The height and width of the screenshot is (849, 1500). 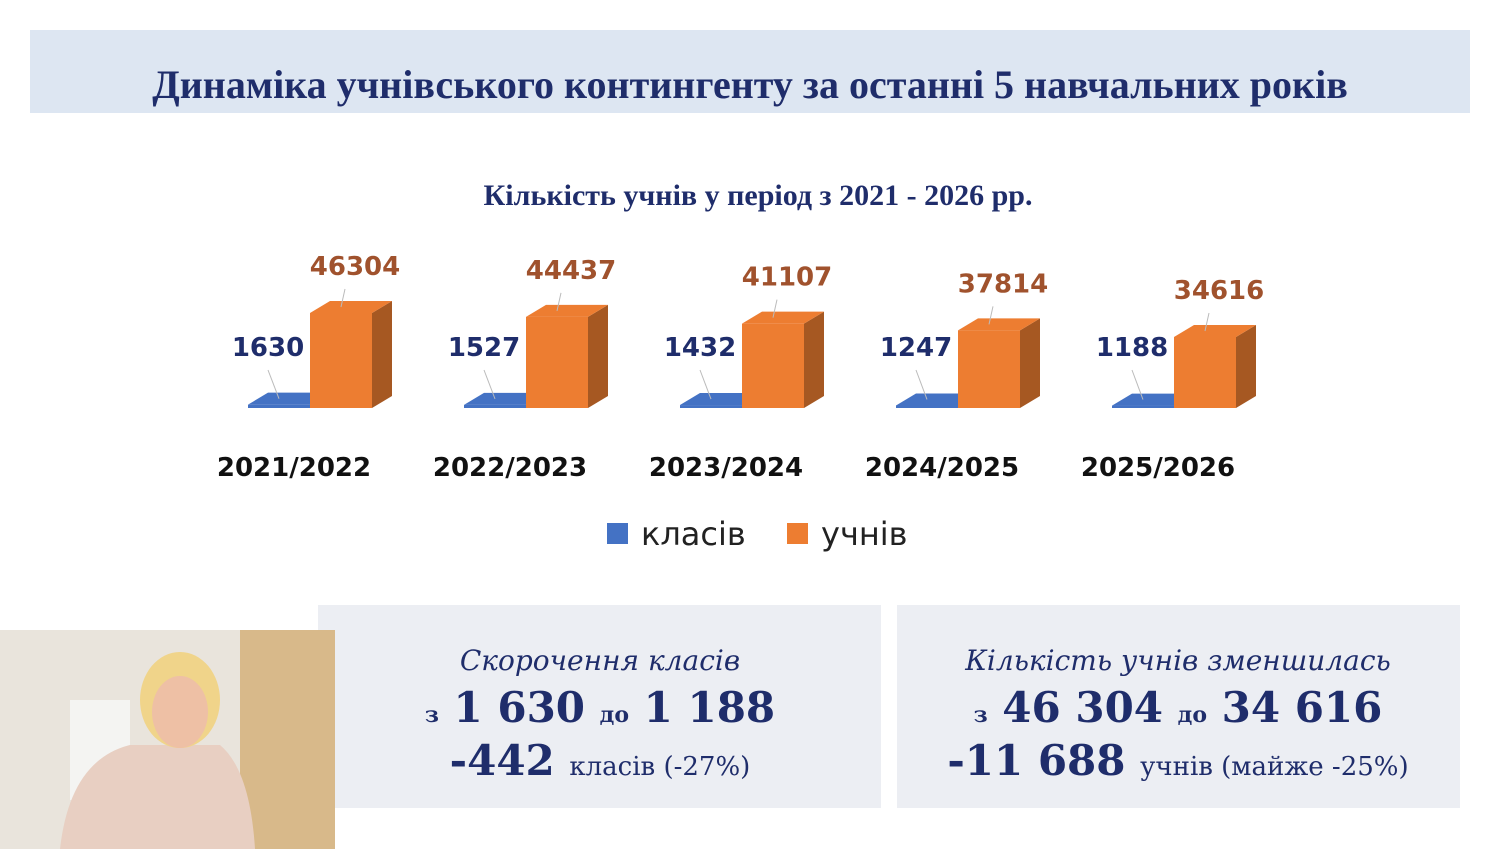 I want to click on box-range: з 1 630 до 1 188, so click(x=600, y=707).